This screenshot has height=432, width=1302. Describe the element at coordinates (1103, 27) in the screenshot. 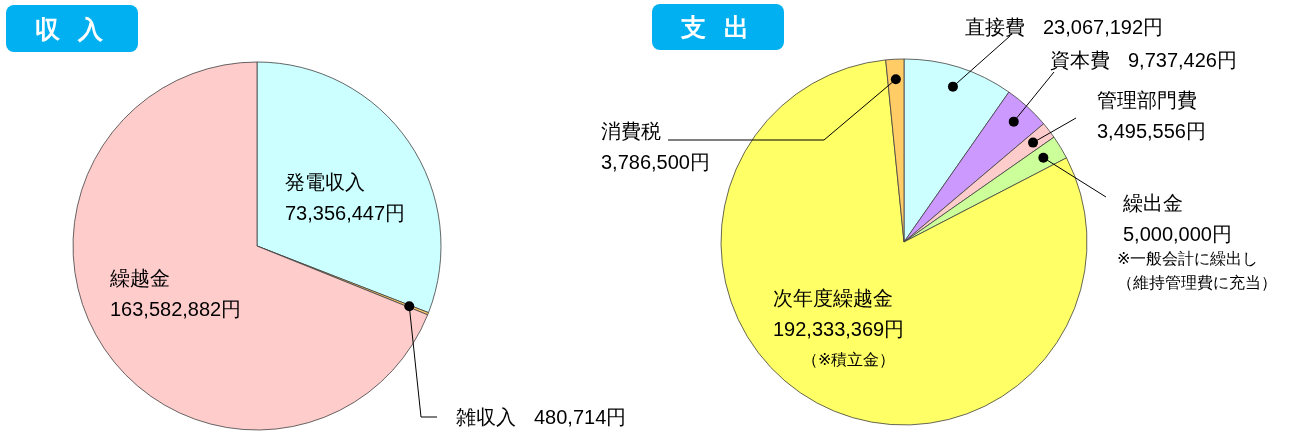

I see `data-label: 23,067,192円` at that location.